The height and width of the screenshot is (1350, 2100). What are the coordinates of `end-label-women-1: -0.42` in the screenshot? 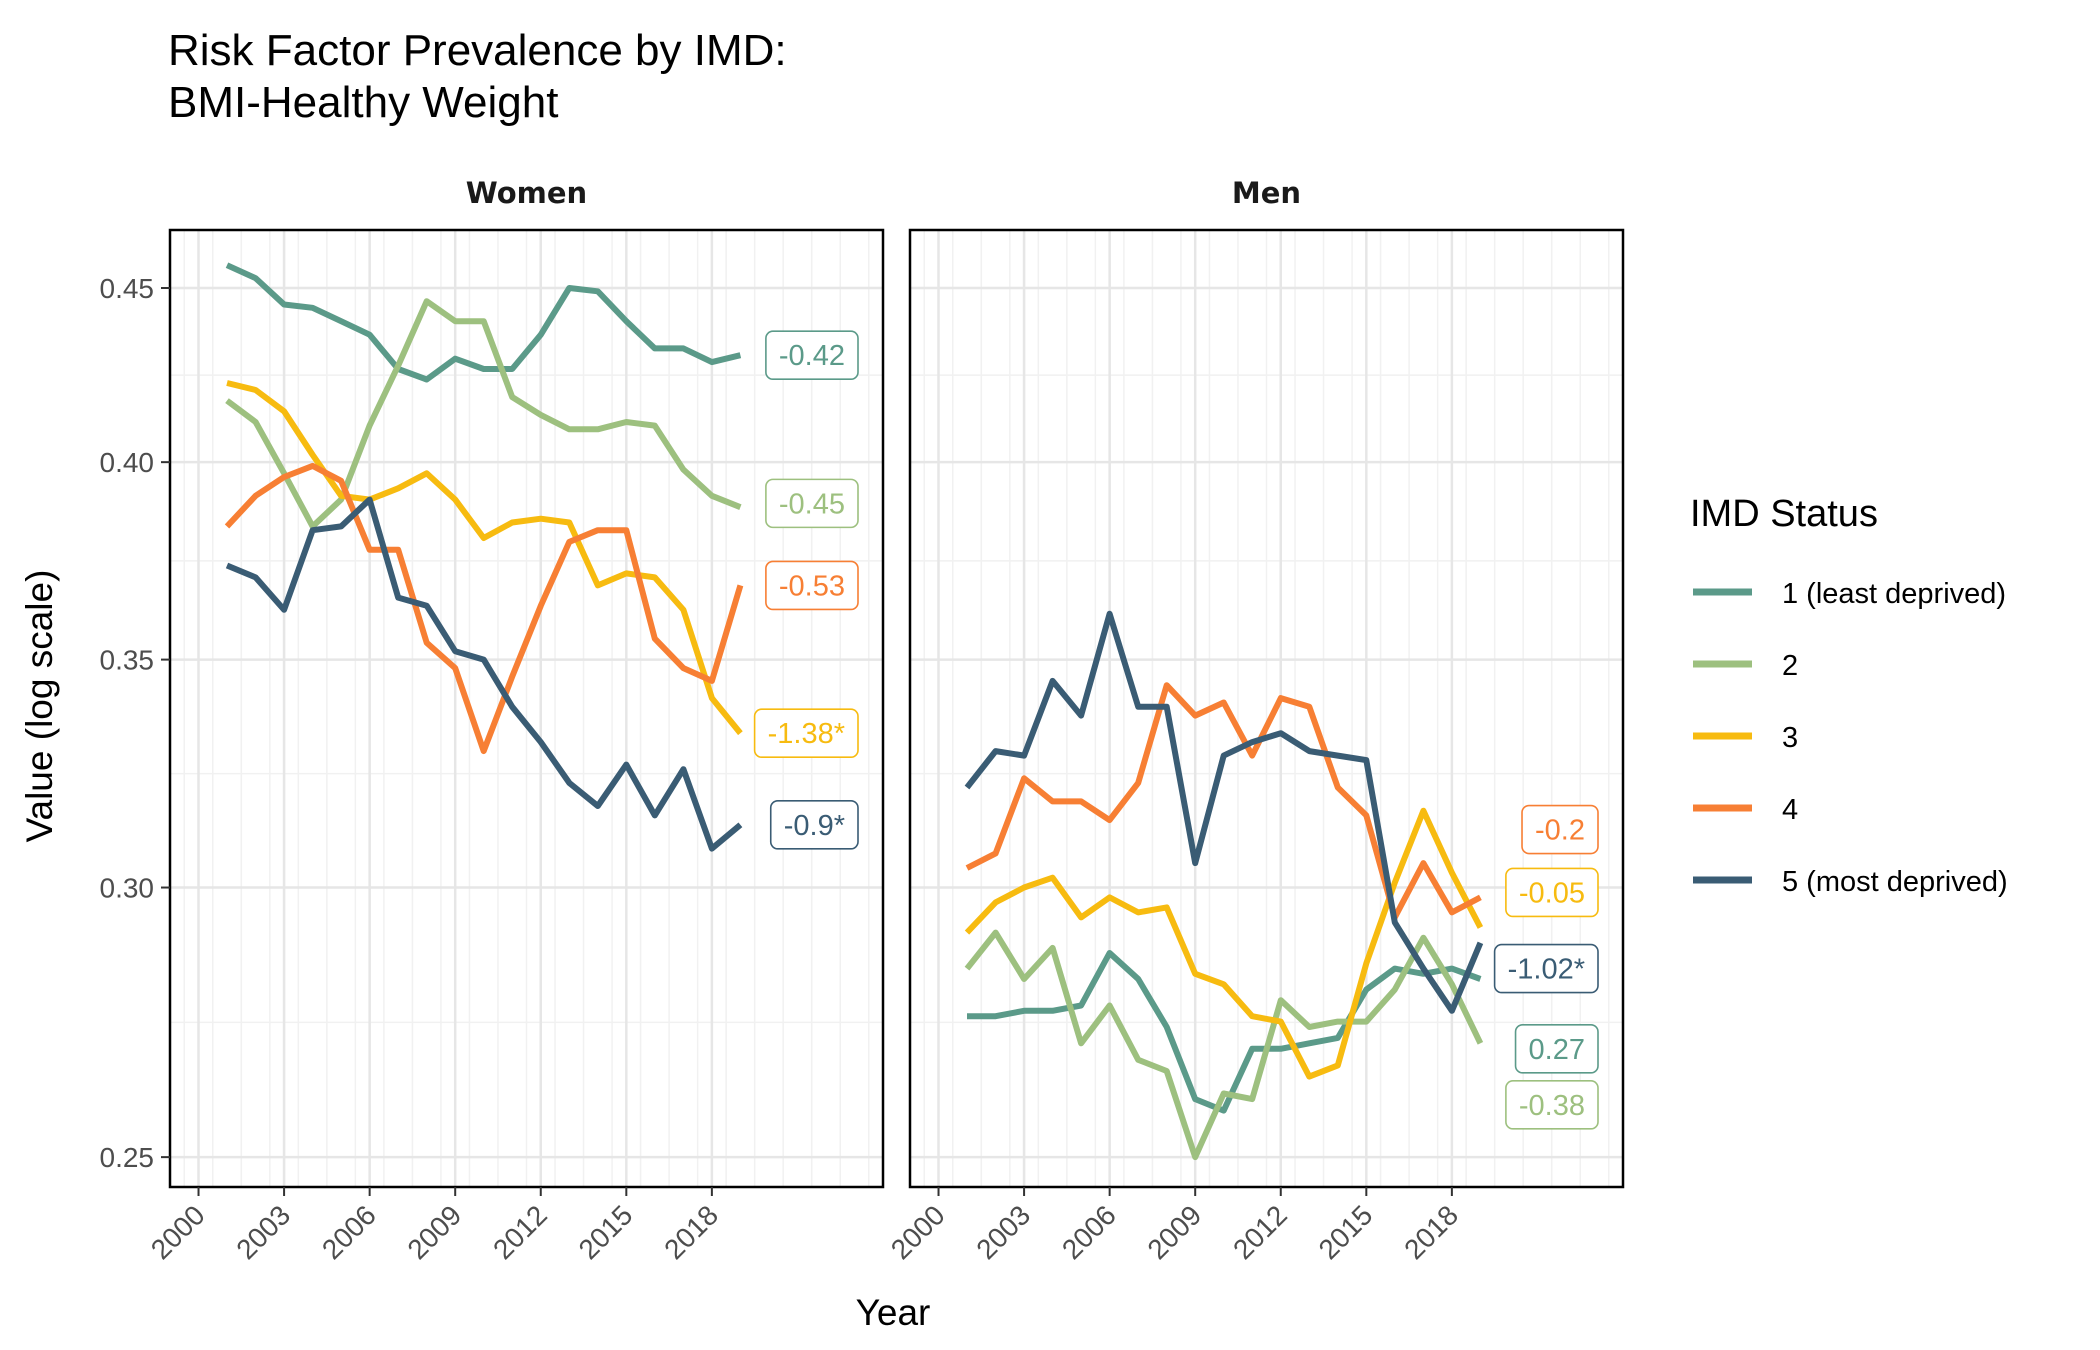 It's located at (812, 355).